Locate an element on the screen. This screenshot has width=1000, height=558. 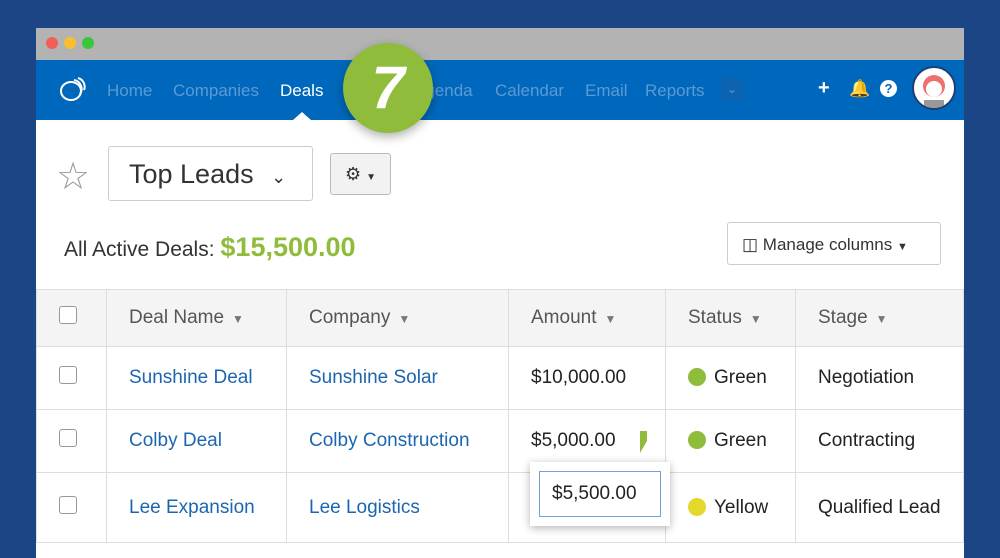
nav-reports: Reports is located at coordinates (675, 90).